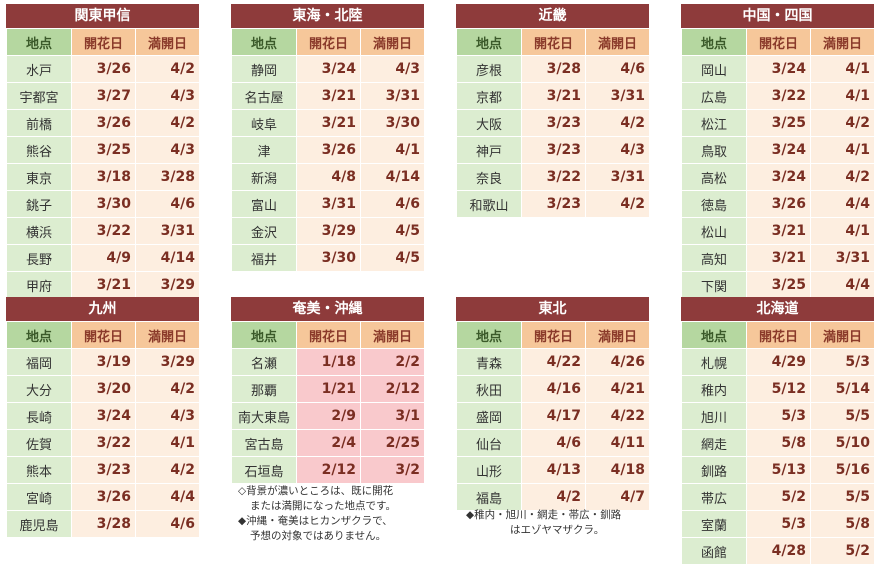 This screenshot has width=878, height=565. Describe the element at coordinates (264, 416) in the screenshot. I see `location-cell: 南大東島` at that location.